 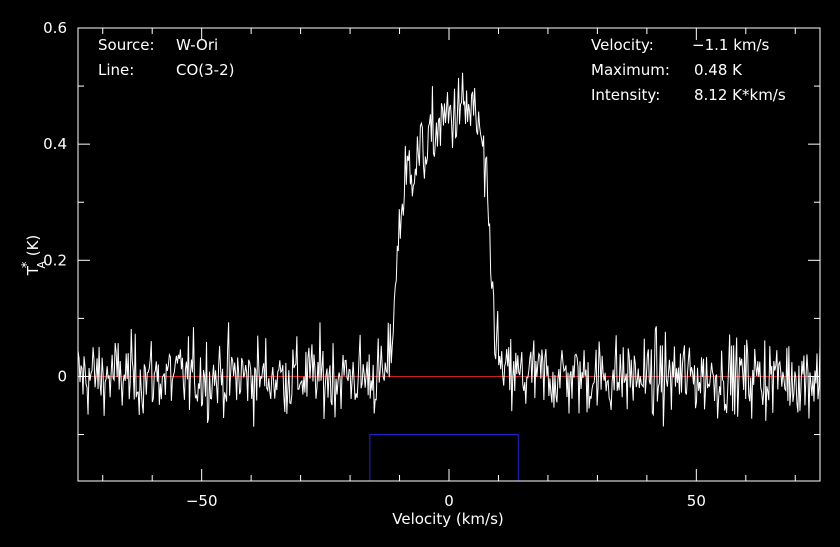 I want to click on y-axis-label-sub: A, so click(x=41, y=265).